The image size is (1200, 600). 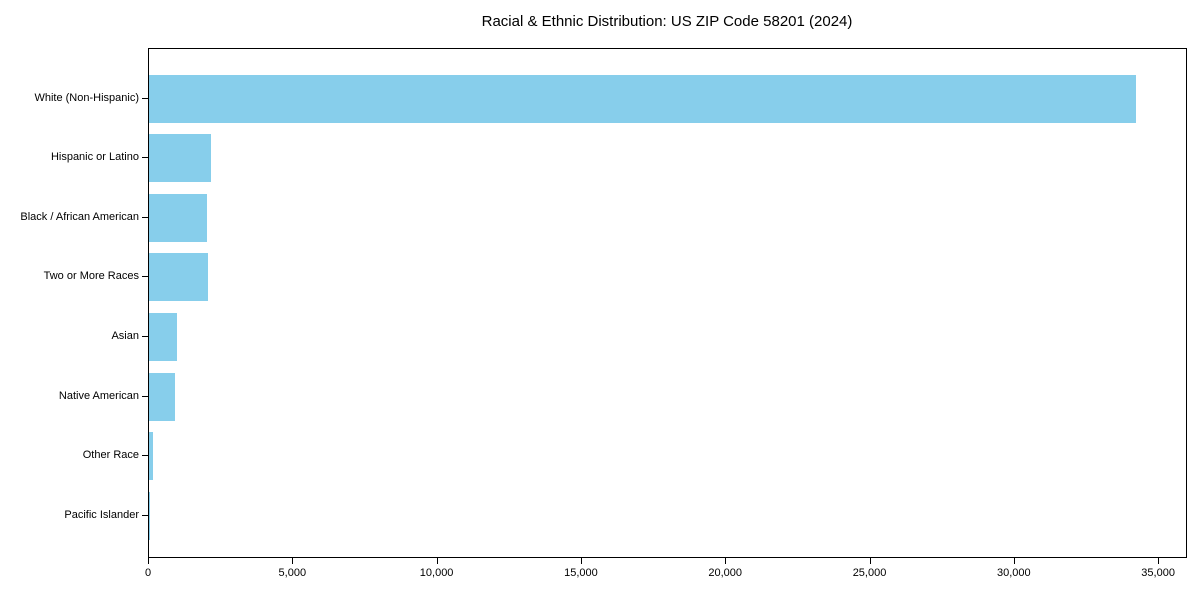 What do you see at coordinates (94, 157) in the screenshot?
I see `y-axis-label: Hispanic or Latino` at bounding box center [94, 157].